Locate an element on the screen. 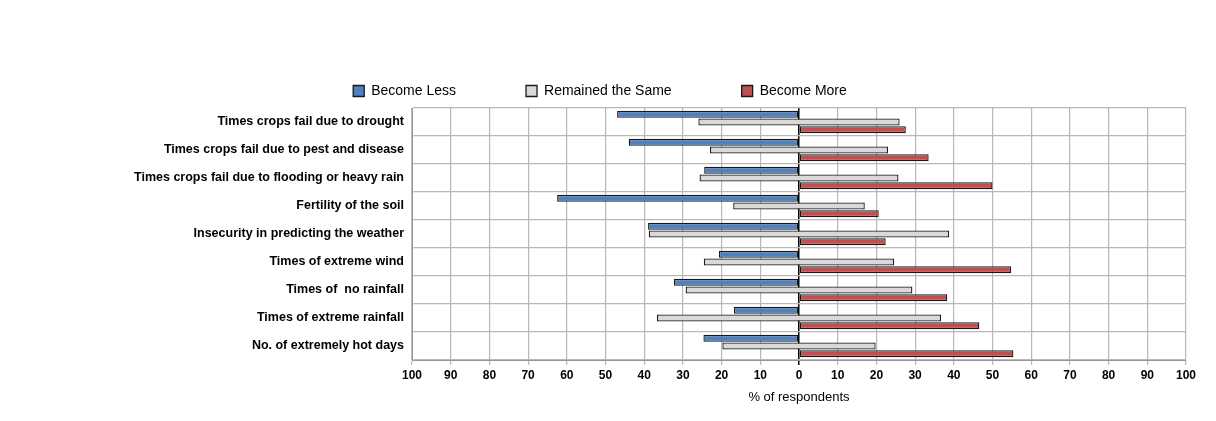 This screenshot has width=1216, height=421. y-tick-label: No. of extremely hot days is located at coordinates (328, 345).